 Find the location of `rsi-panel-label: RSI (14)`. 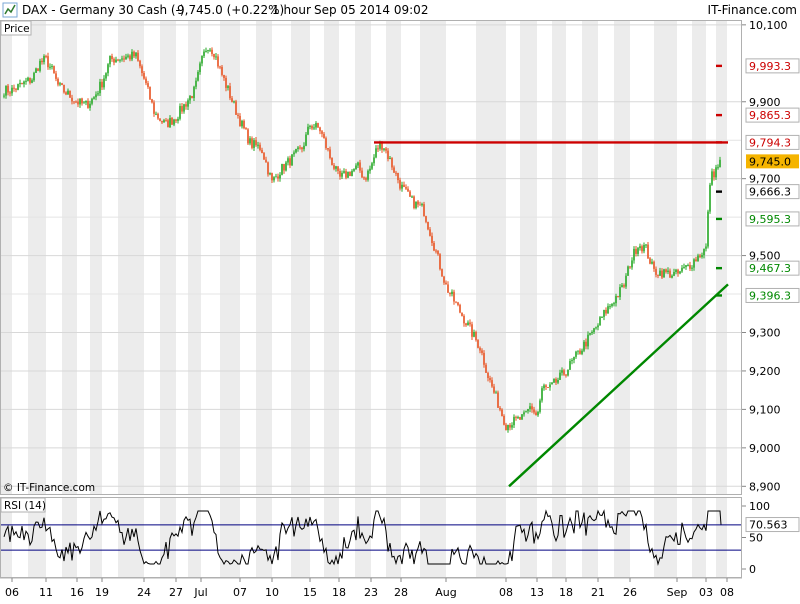

rsi-panel-label: RSI (14) is located at coordinates (25, 506).